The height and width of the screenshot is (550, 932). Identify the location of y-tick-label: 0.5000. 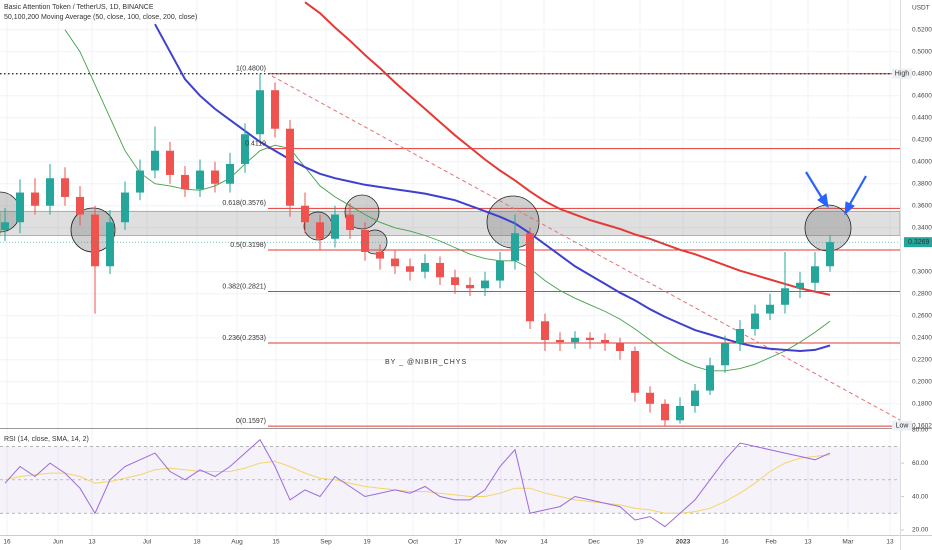
(922, 51).